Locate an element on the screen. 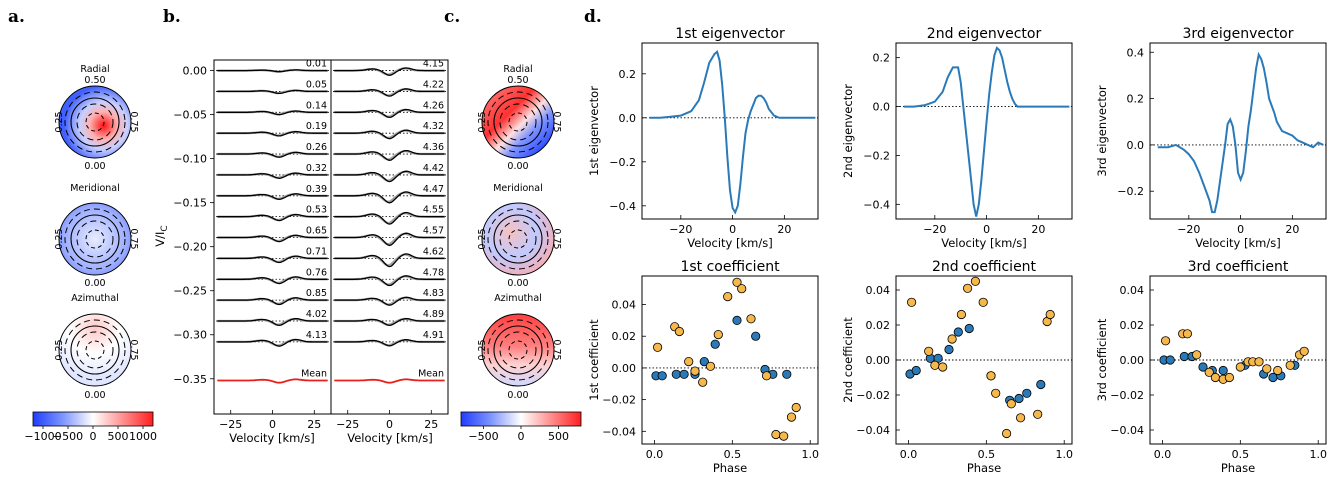 This screenshot has width=1333, height=477. colorbar-tick-label: 0 is located at coordinates (93, 436).